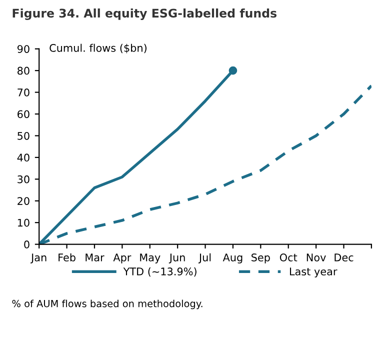 The height and width of the screenshot is (349, 391). Describe the element at coordinates (144, 14) in the screenshot. I see `chart-title: Figure 34. All equity ESG-labelled funds` at that location.